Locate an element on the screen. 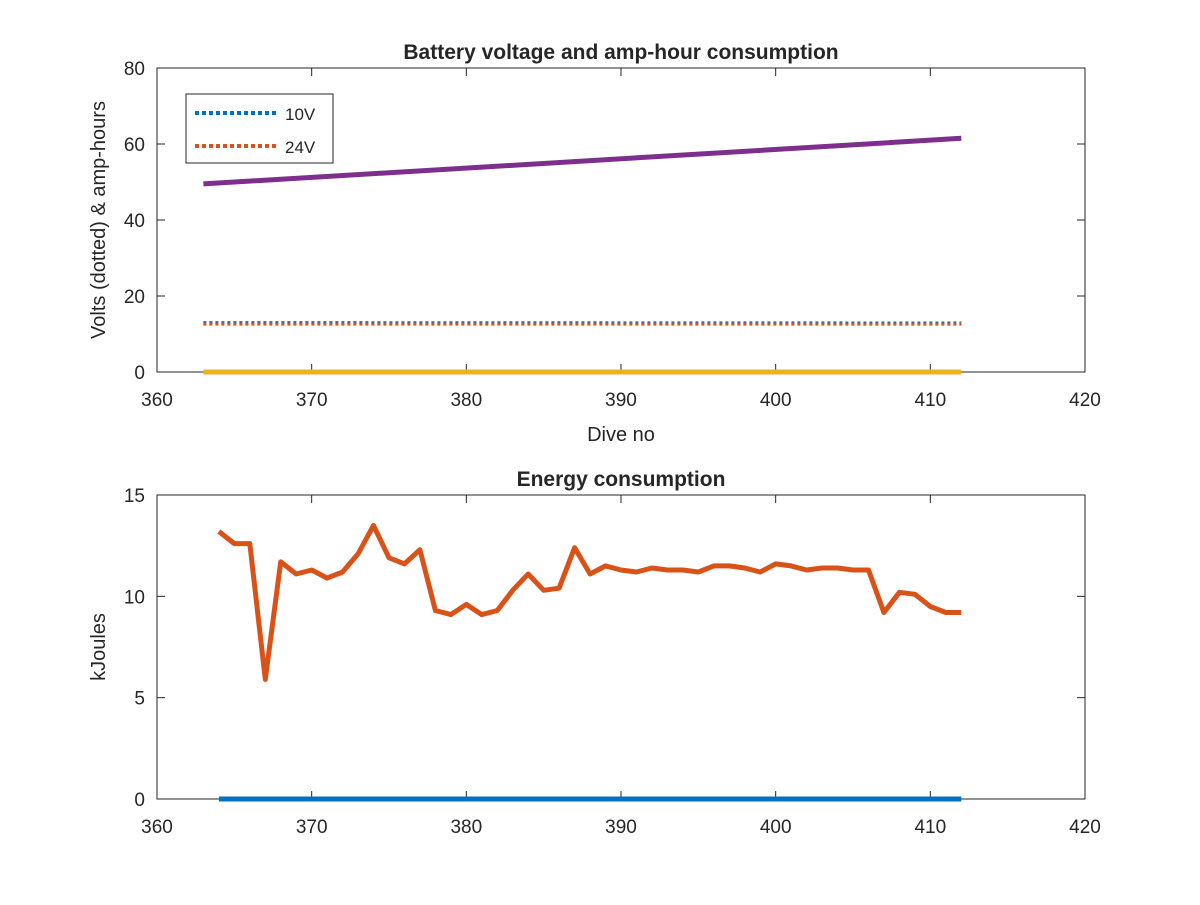 Image resolution: width=1200 pixels, height=905 pixels. y-tick-label: 80 is located at coordinates (134, 69).